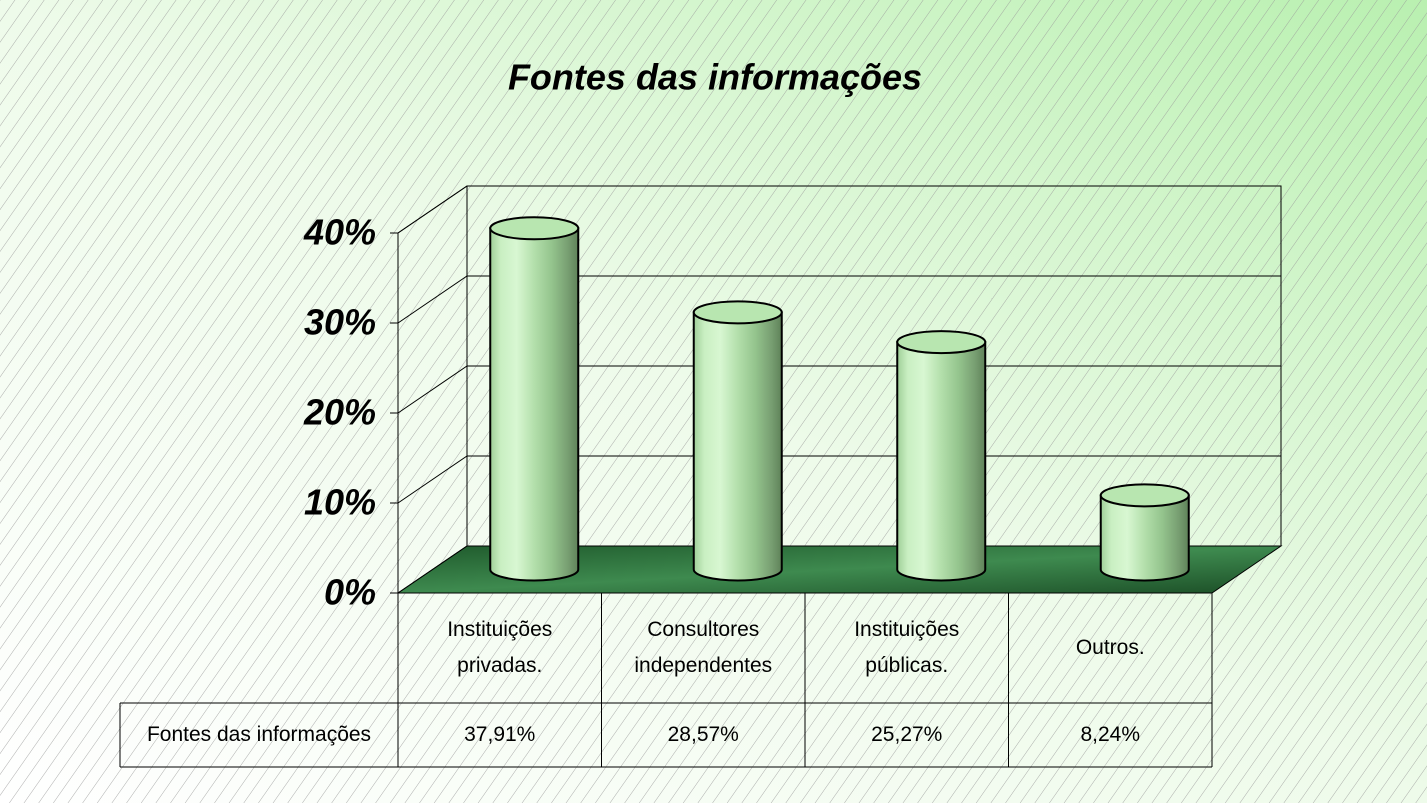  I want to click on y-tick-label: 0%, so click(350, 592).